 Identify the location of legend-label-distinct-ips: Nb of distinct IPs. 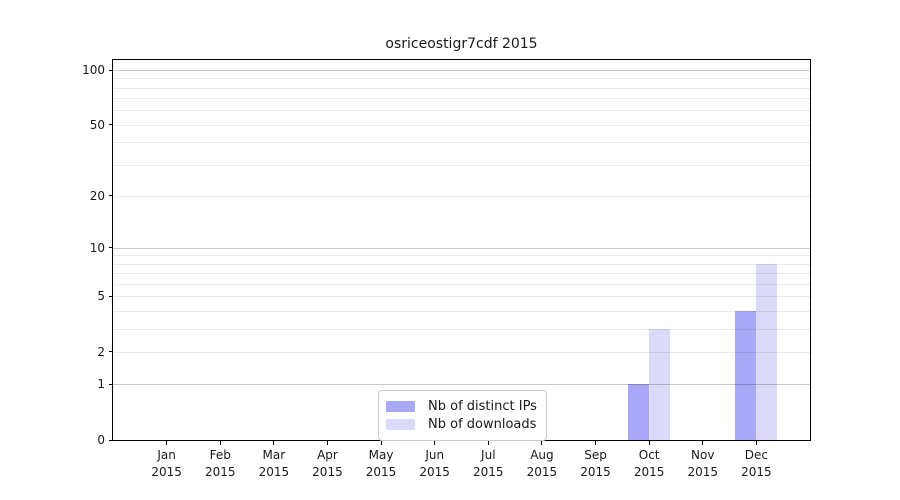
(482, 406).